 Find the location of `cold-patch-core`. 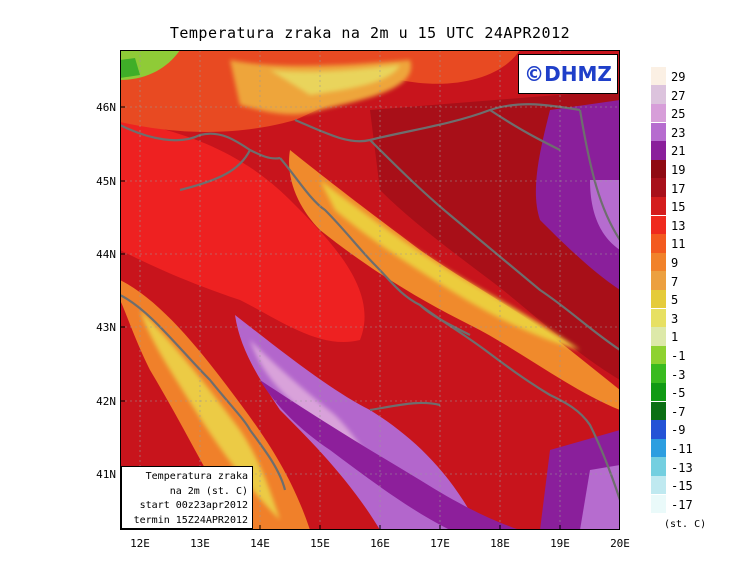

cold-patch-core is located at coordinates (130, 68).